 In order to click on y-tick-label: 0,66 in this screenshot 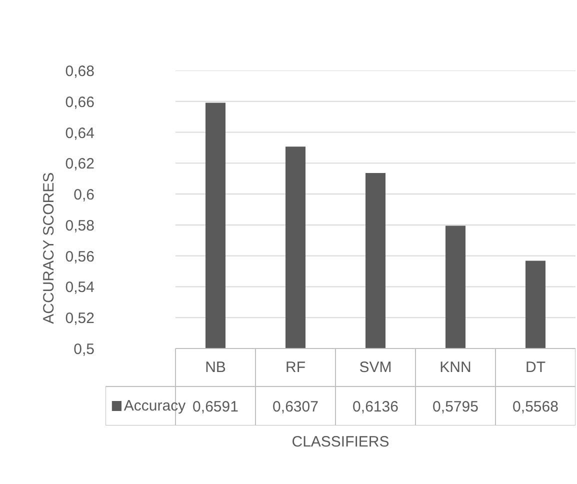, I will do `click(80, 102)`.